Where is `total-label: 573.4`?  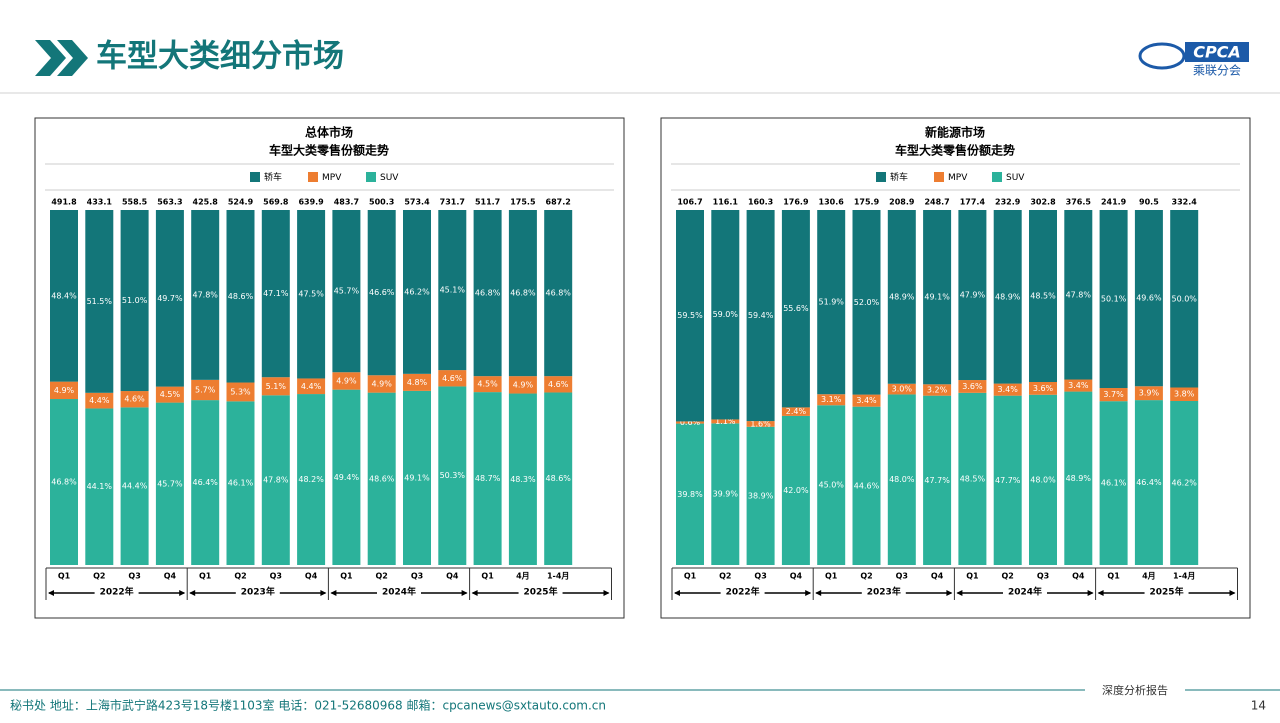 total-label: 573.4 is located at coordinates (417, 202).